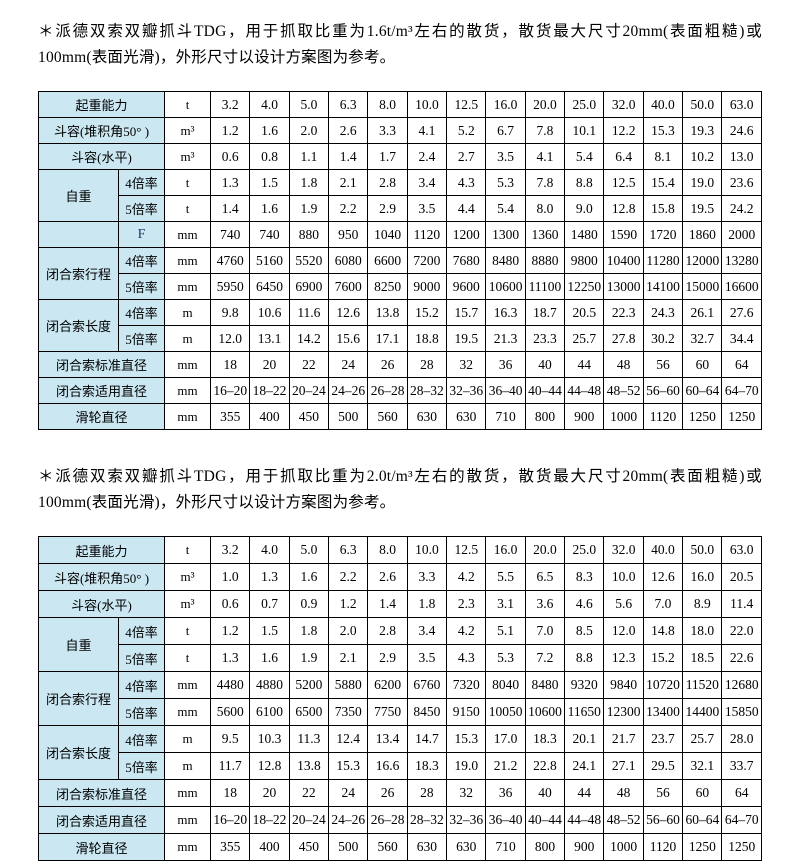  I want to click on value-cell: 11.3, so click(309, 739).